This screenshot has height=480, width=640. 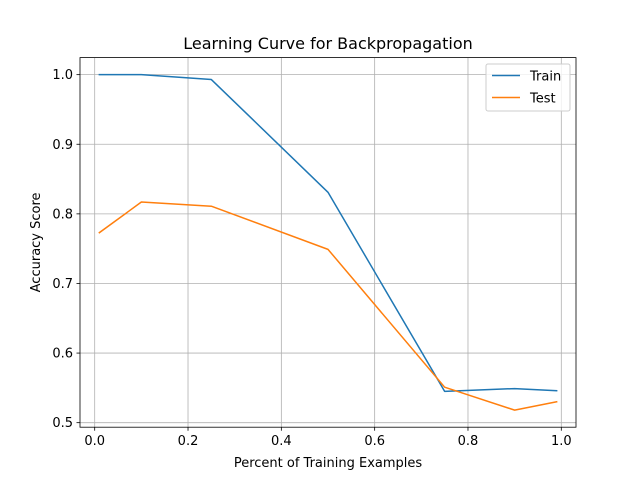 I want to click on y-tick-label: 0.8, so click(x=62, y=214).